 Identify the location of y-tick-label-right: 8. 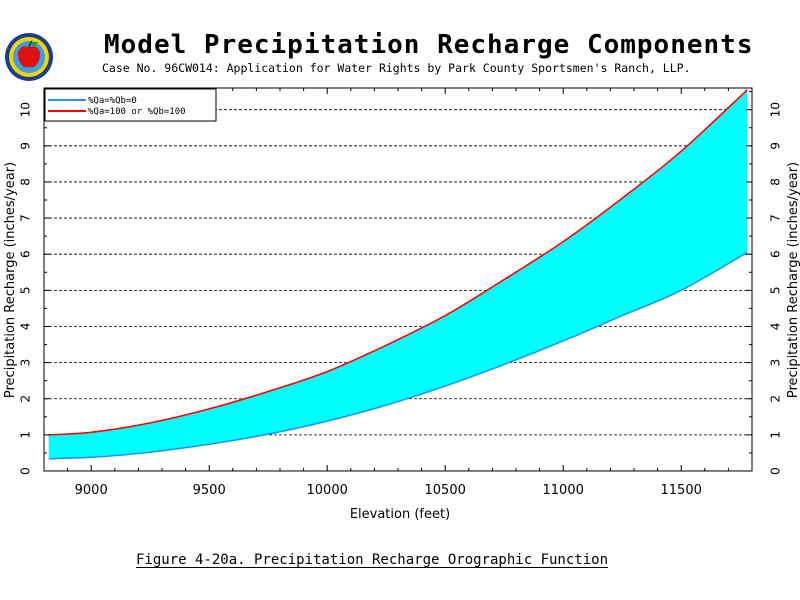
(776, 182).